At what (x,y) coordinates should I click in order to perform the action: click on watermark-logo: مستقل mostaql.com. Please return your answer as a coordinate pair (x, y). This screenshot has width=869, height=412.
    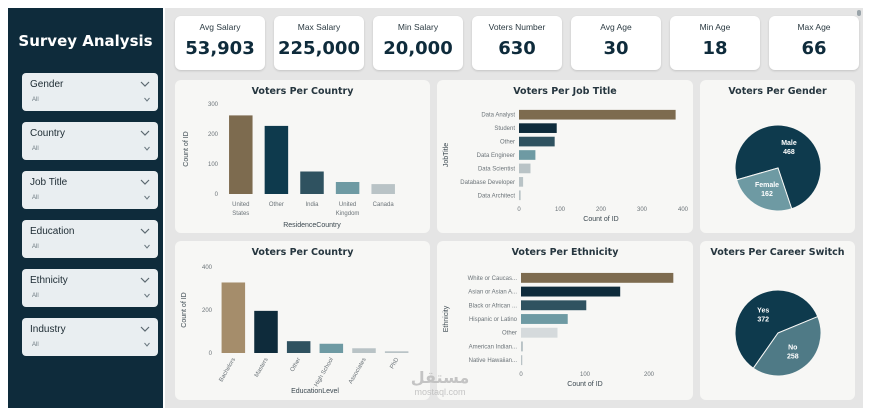
    Looking at the image, I should click on (440, 388).